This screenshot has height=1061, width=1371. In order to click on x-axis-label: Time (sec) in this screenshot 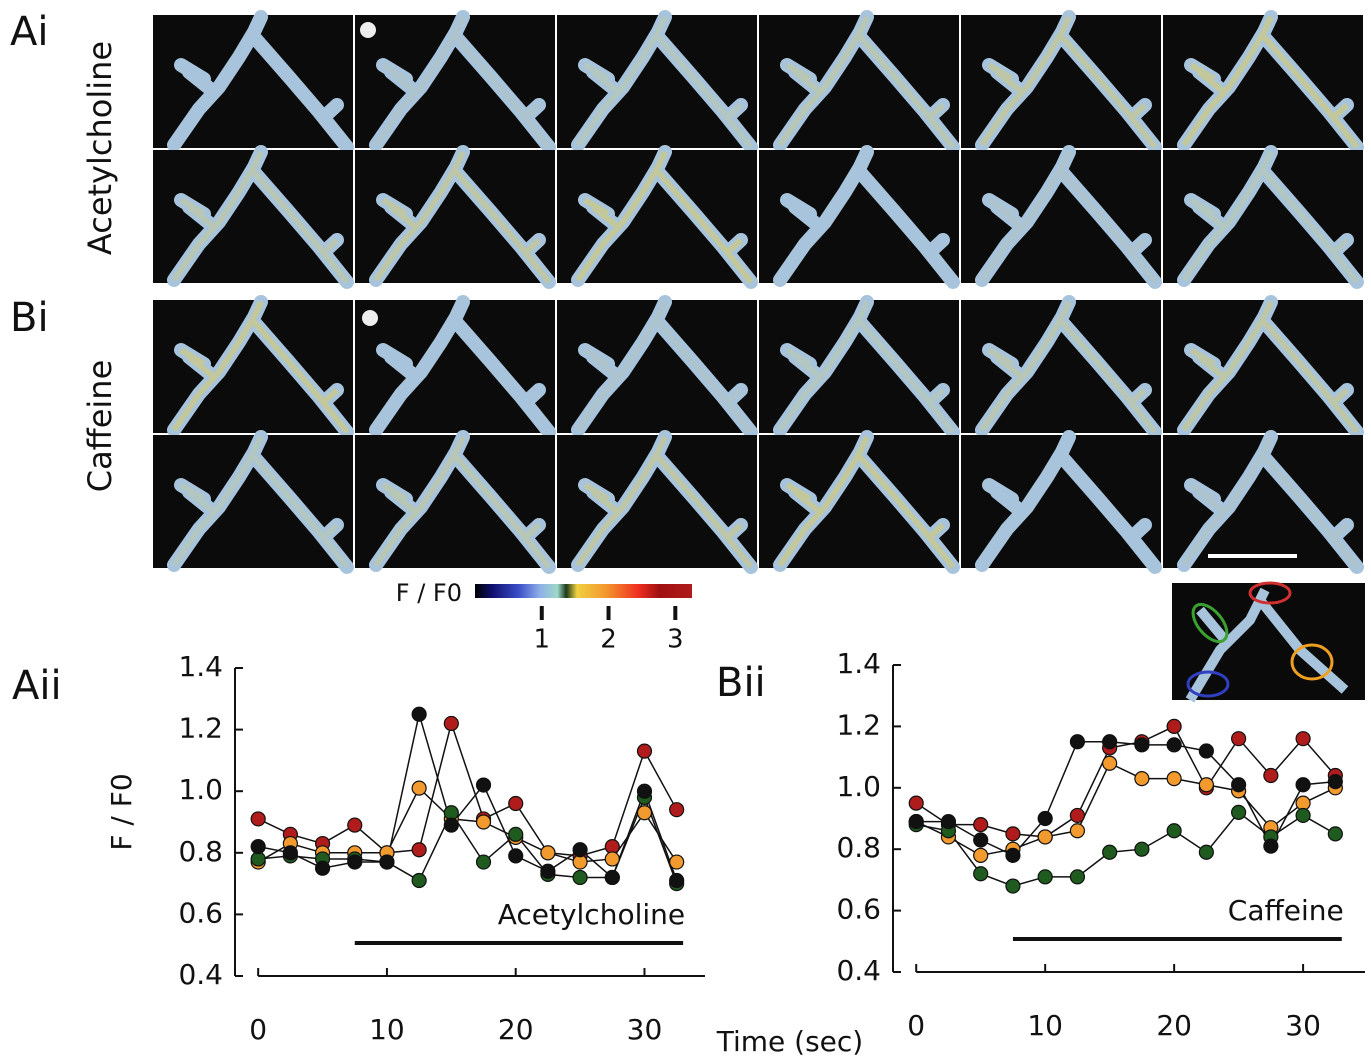, I will do `click(789, 1041)`.